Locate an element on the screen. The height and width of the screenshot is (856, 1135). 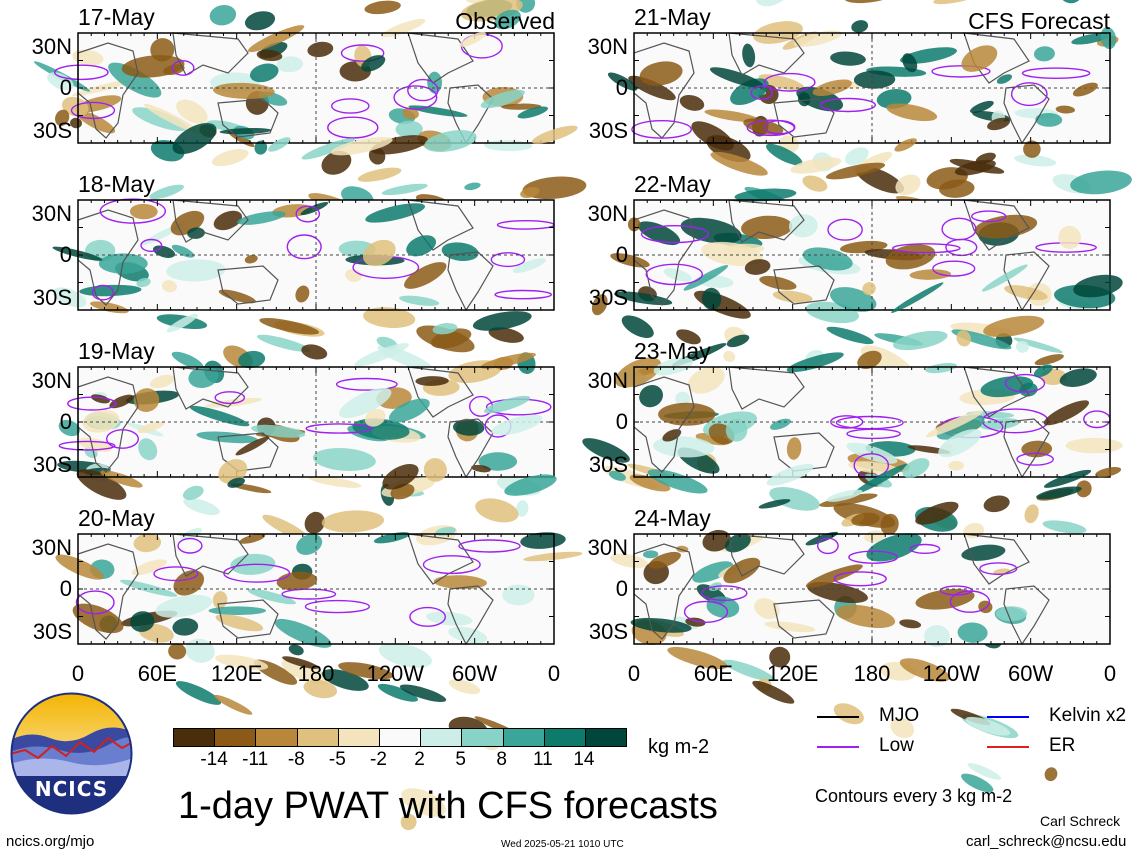
panel-date: 23-May is located at coordinates (672, 351).